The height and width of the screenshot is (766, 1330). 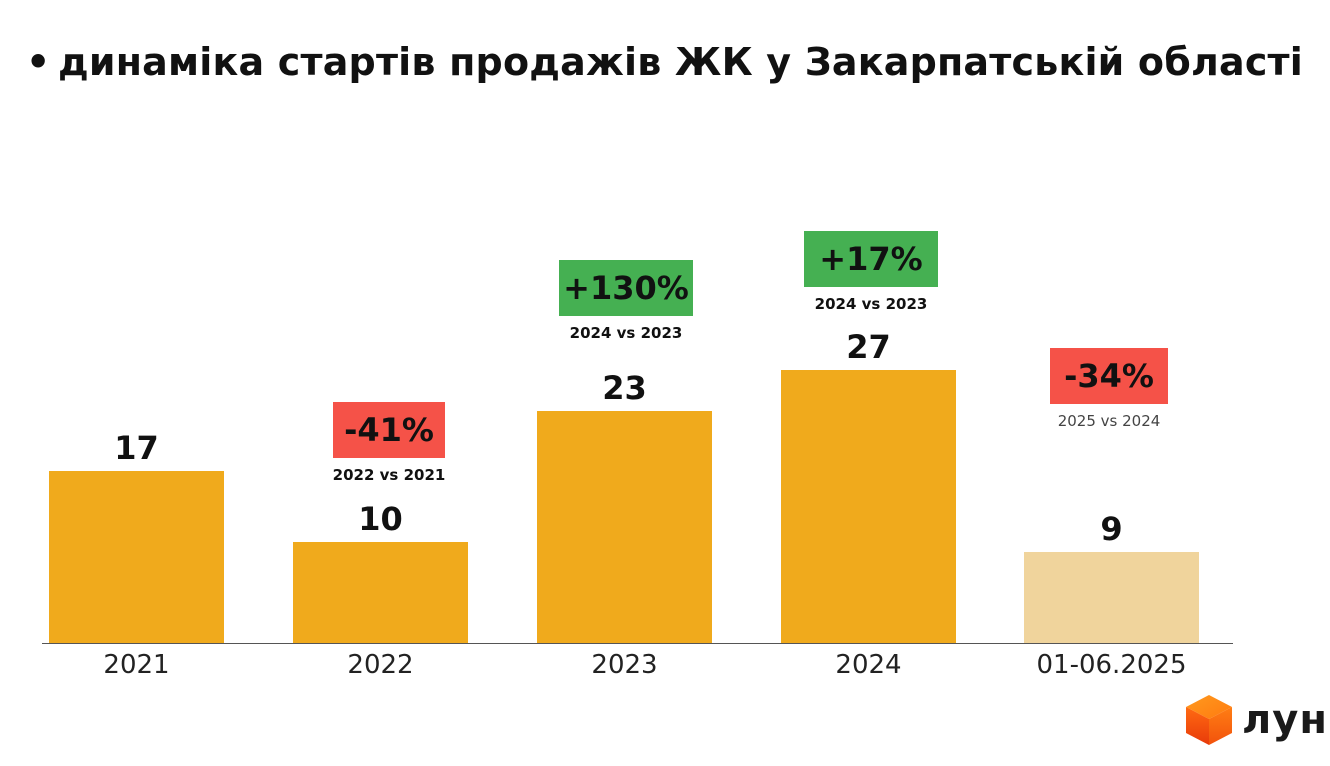 What do you see at coordinates (624, 665) in the screenshot?
I see `x-tick-label: 2023` at bounding box center [624, 665].